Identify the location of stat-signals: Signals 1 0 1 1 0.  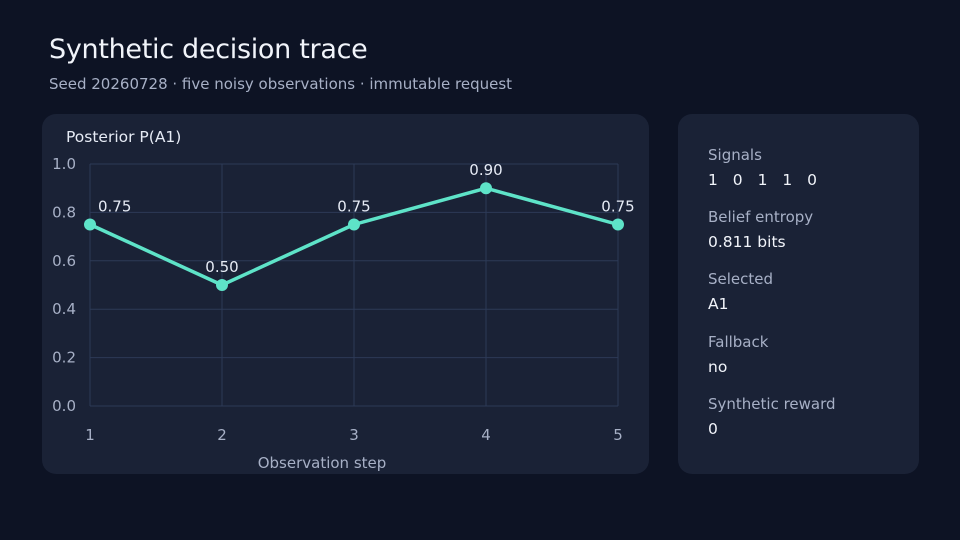
(765, 167).